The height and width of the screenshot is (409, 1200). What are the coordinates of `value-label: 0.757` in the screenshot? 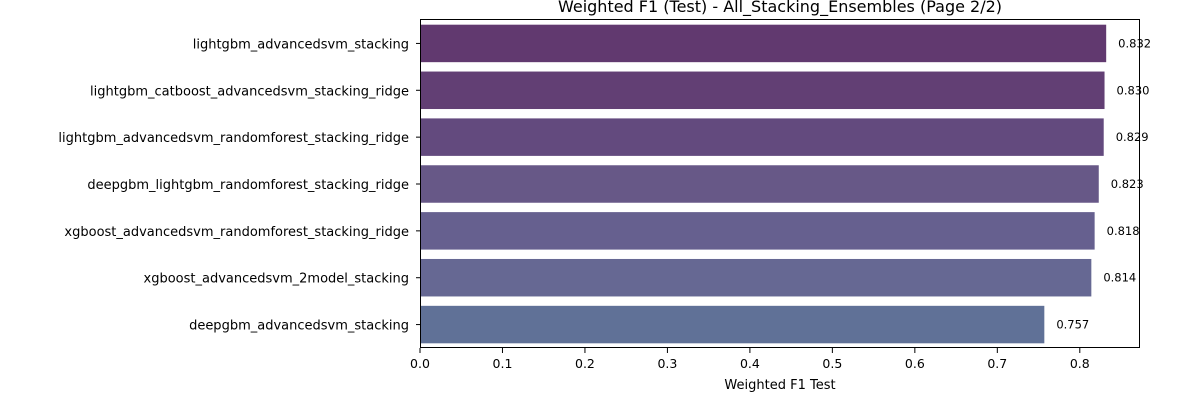 It's located at (1072, 325).